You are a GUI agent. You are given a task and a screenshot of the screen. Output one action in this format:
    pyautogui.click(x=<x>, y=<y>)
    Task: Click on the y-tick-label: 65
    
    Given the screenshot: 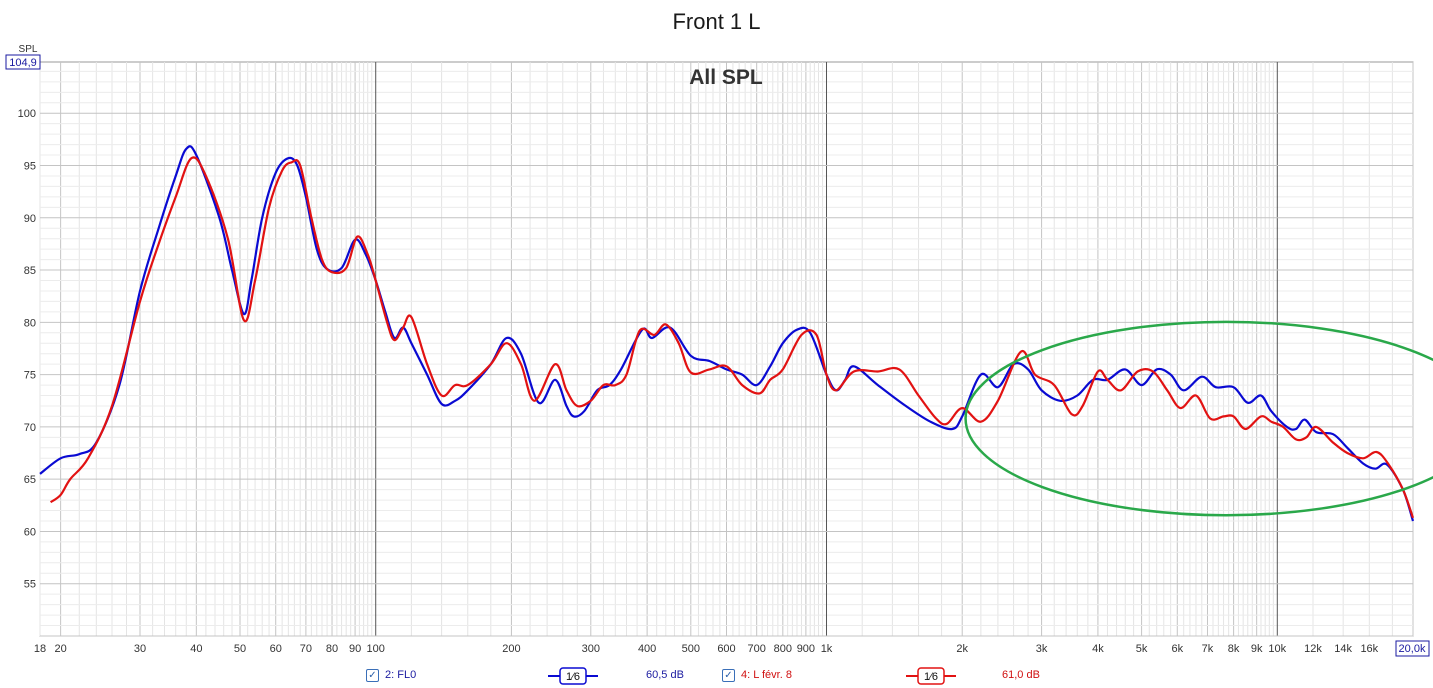 What is the action you would take?
    pyautogui.click(x=30, y=480)
    